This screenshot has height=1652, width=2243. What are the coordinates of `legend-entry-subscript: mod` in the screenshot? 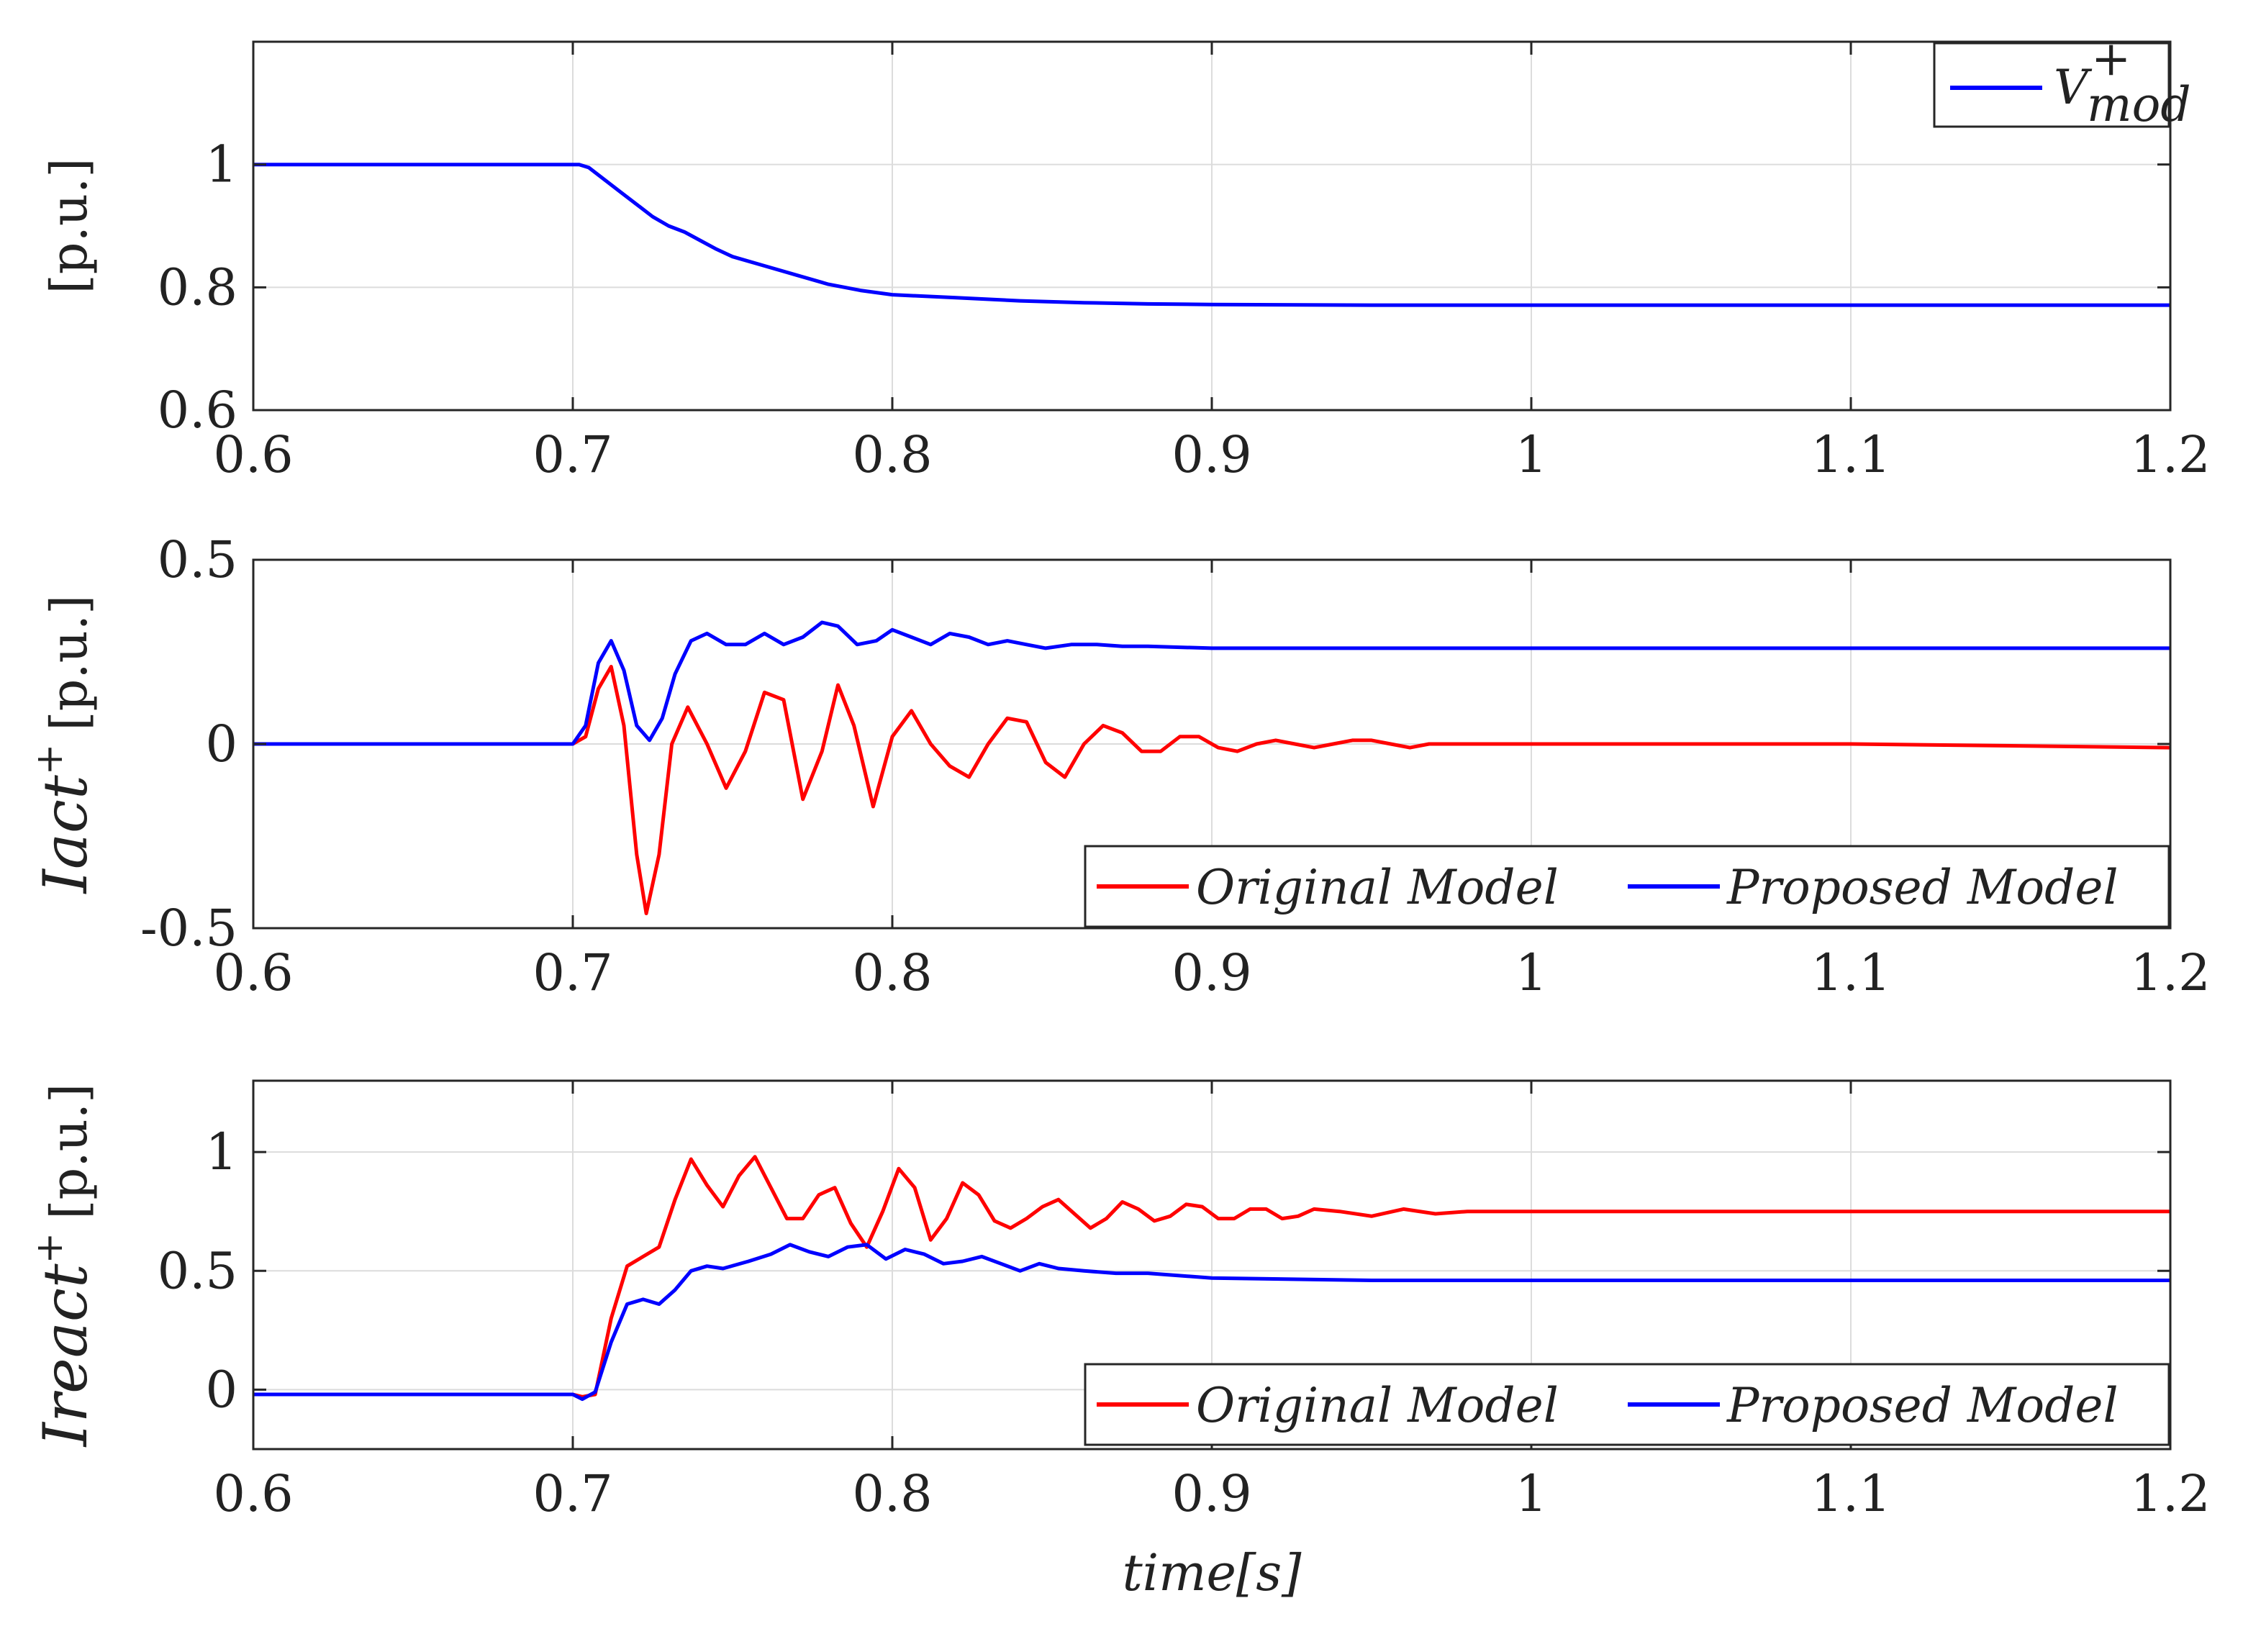 It's located at (2139, 104).